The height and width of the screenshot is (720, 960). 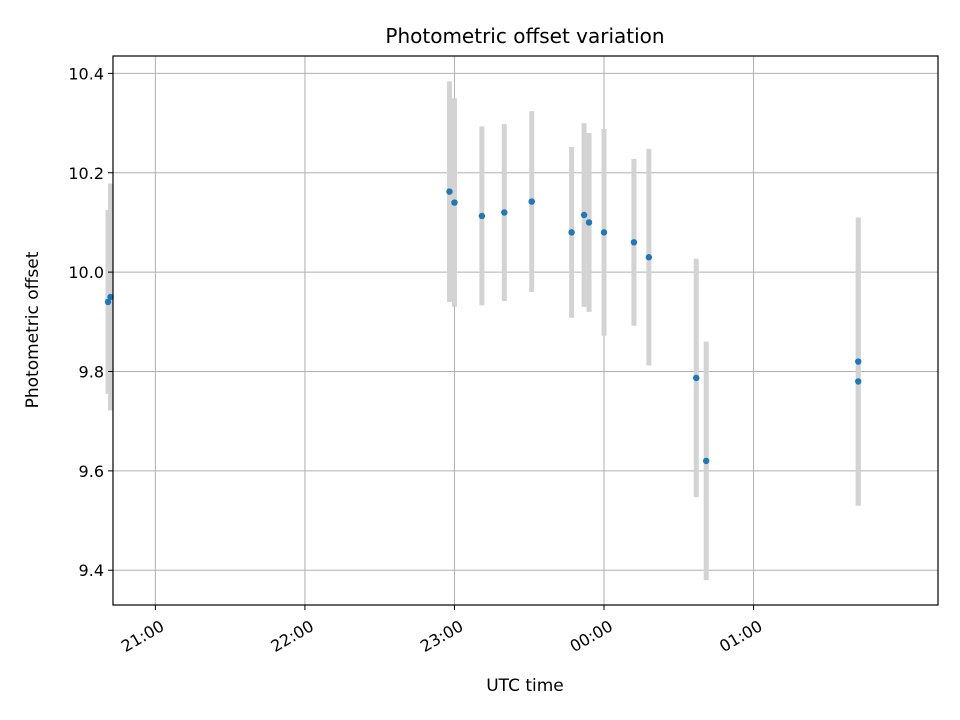 What do you see at coordinates (91, 371) in the screenshot?
I see `y-tick-label: 9.8` at bounding box center [91, 371].